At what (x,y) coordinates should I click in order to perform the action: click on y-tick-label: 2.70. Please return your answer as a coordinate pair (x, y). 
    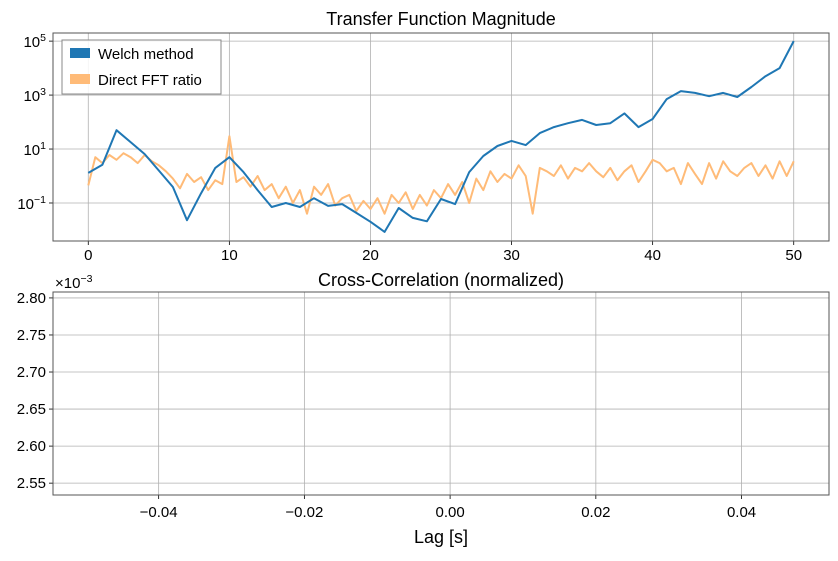
    Looking at the image, I should click on (31, 372).